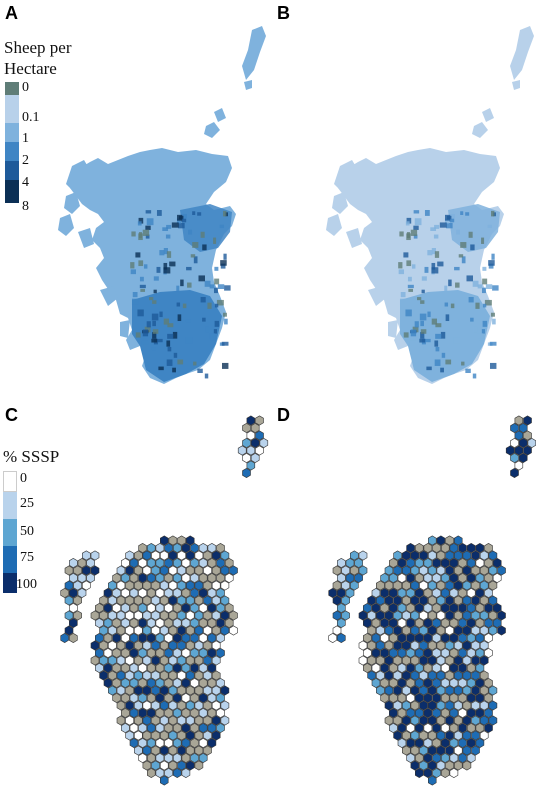  What do you see at coordinates (30, 68) in the screenshot?
I see `legend-sheep-title-line2: Hectare` at bounding box center [30, 68].